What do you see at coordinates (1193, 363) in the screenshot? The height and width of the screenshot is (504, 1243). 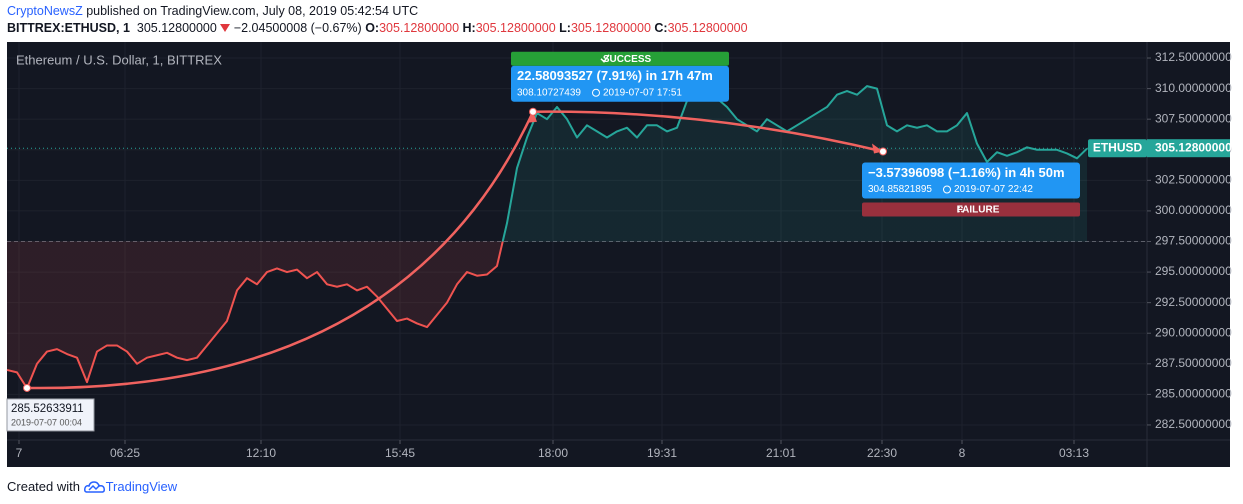 I see `y-tick-label: 287.50000000` at bounding box center [1193, 363].